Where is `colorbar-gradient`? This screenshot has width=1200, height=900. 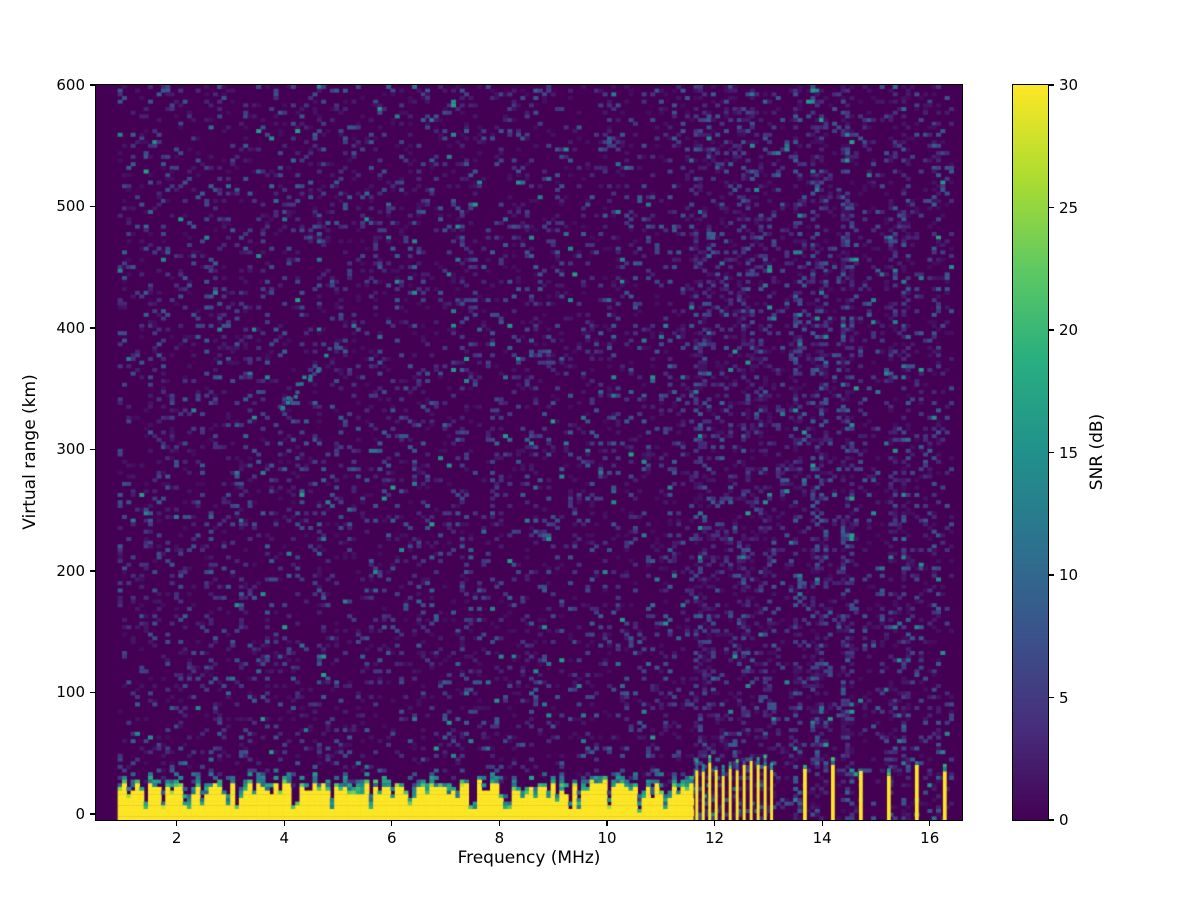
colorbar-gradient is located at coordinates (1030, 452).